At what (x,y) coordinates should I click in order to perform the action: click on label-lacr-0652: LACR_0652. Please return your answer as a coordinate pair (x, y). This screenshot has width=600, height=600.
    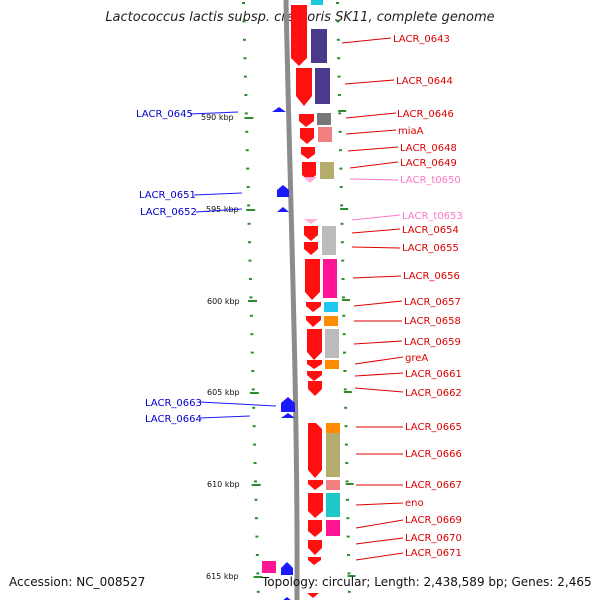
    Looking at the image, I should click on (168, 212).